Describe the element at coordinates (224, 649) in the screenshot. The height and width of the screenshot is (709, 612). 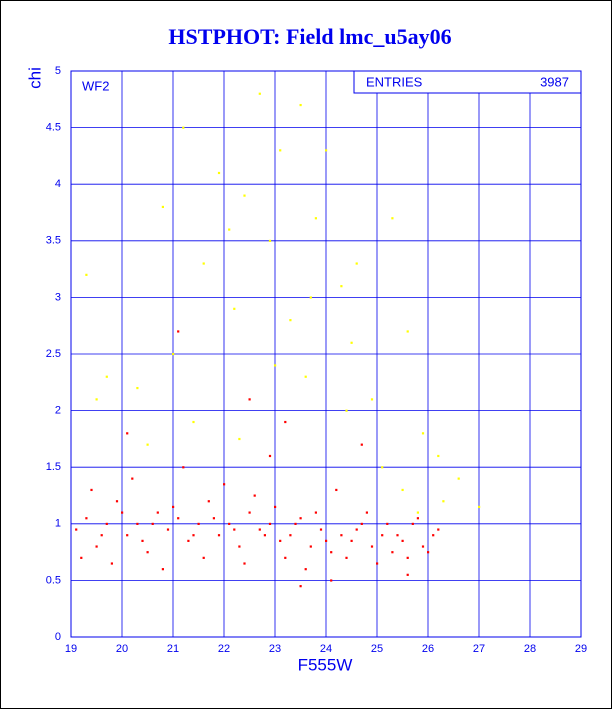
I see `x-tick-label: 22` at that location.